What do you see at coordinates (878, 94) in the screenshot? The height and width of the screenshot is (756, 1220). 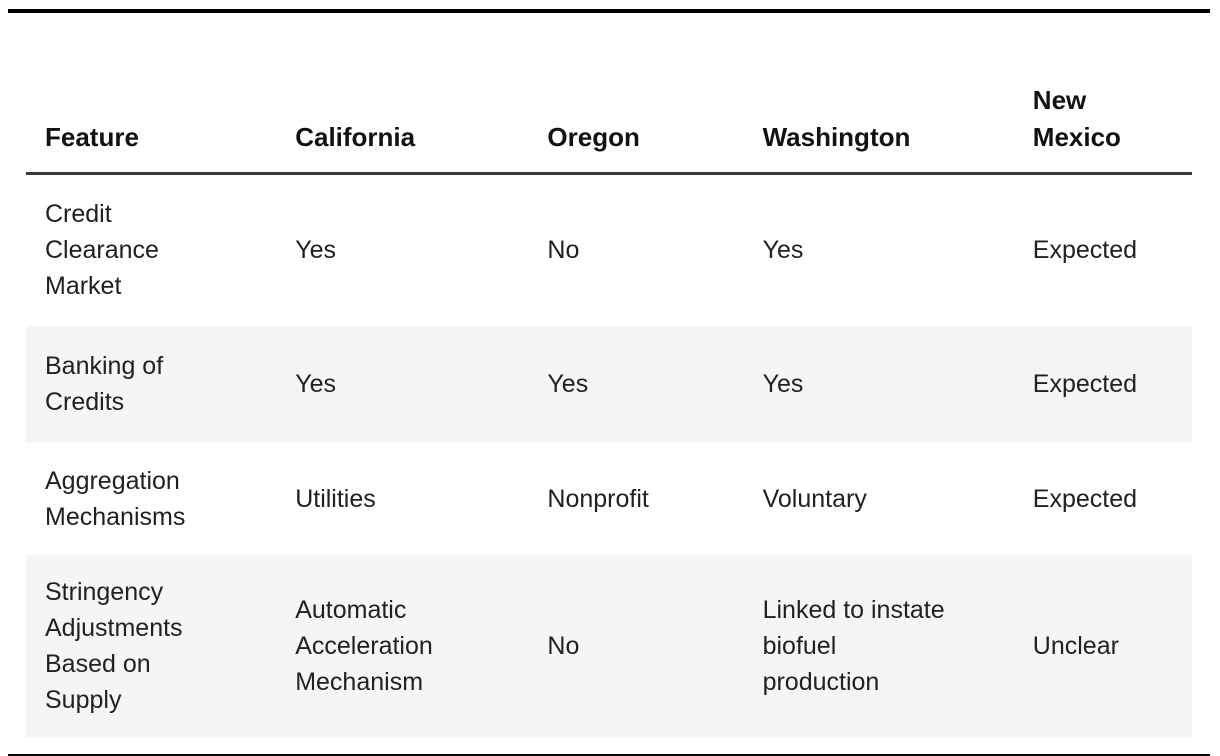 I see `column-header-washington: Washington` at bounding box center [878, 94].